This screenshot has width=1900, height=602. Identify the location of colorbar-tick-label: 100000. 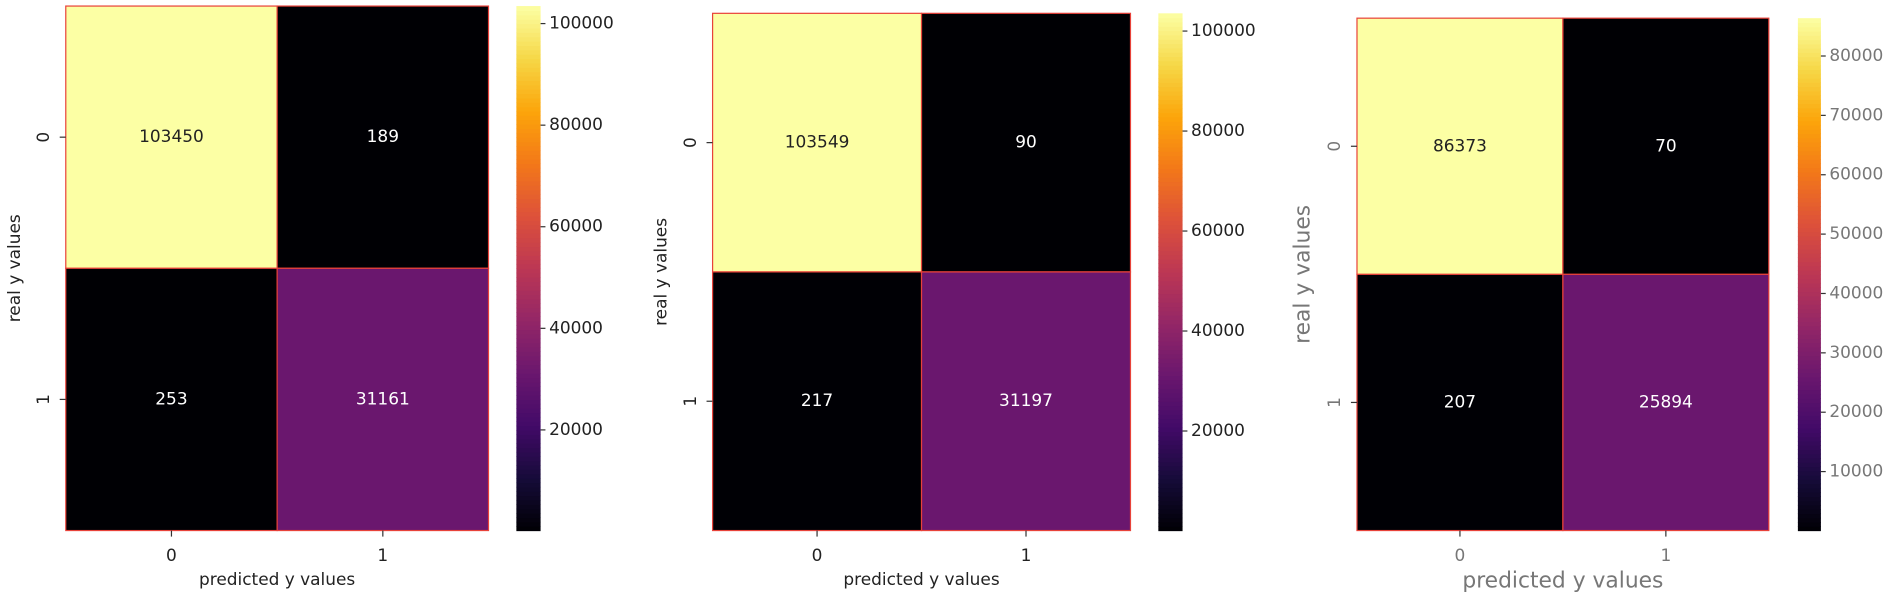
(581, 23).